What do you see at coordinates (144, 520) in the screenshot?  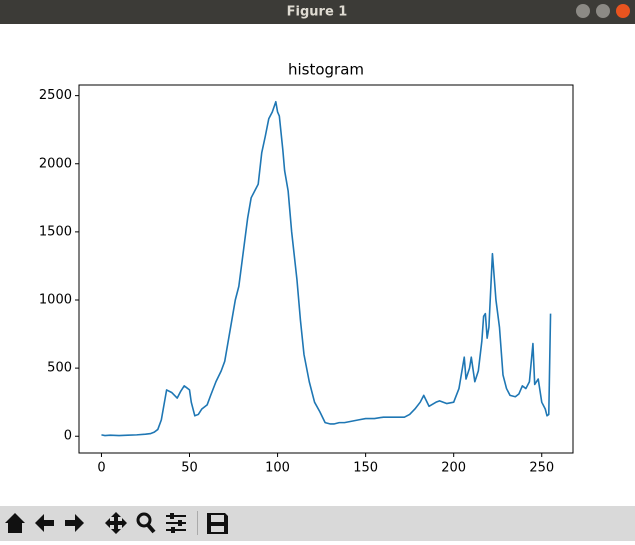 I see `zoom-button` at bounding box center [144, 520].